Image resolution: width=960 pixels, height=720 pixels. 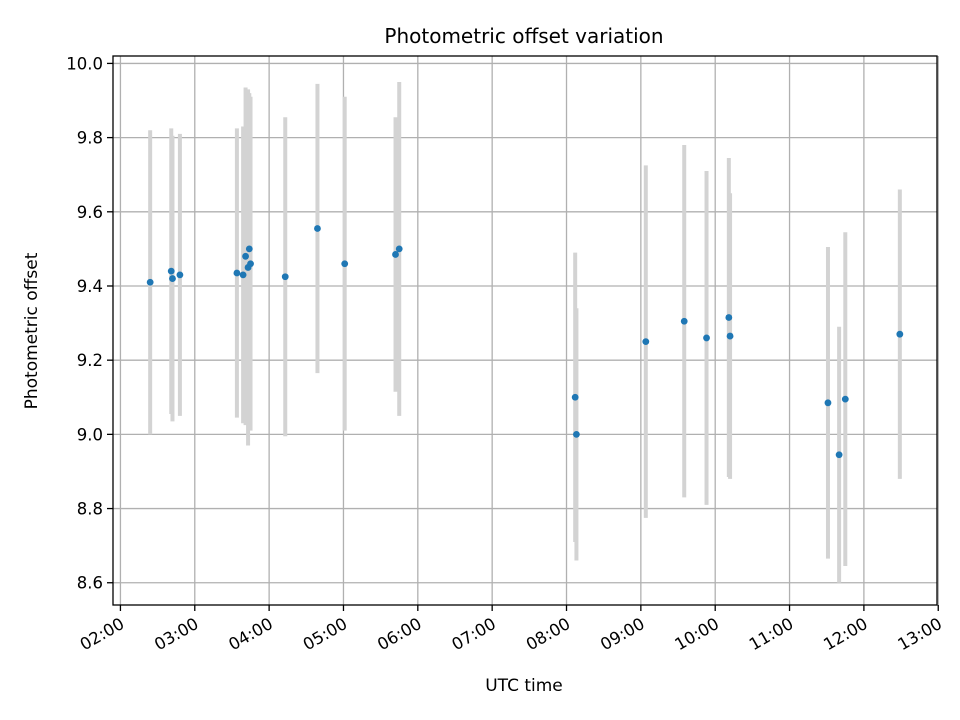 What do you see at coordinates (524, 686) in the screenshot?
I see `x-axis-label: UTC time` at bounding box center [524, 686].